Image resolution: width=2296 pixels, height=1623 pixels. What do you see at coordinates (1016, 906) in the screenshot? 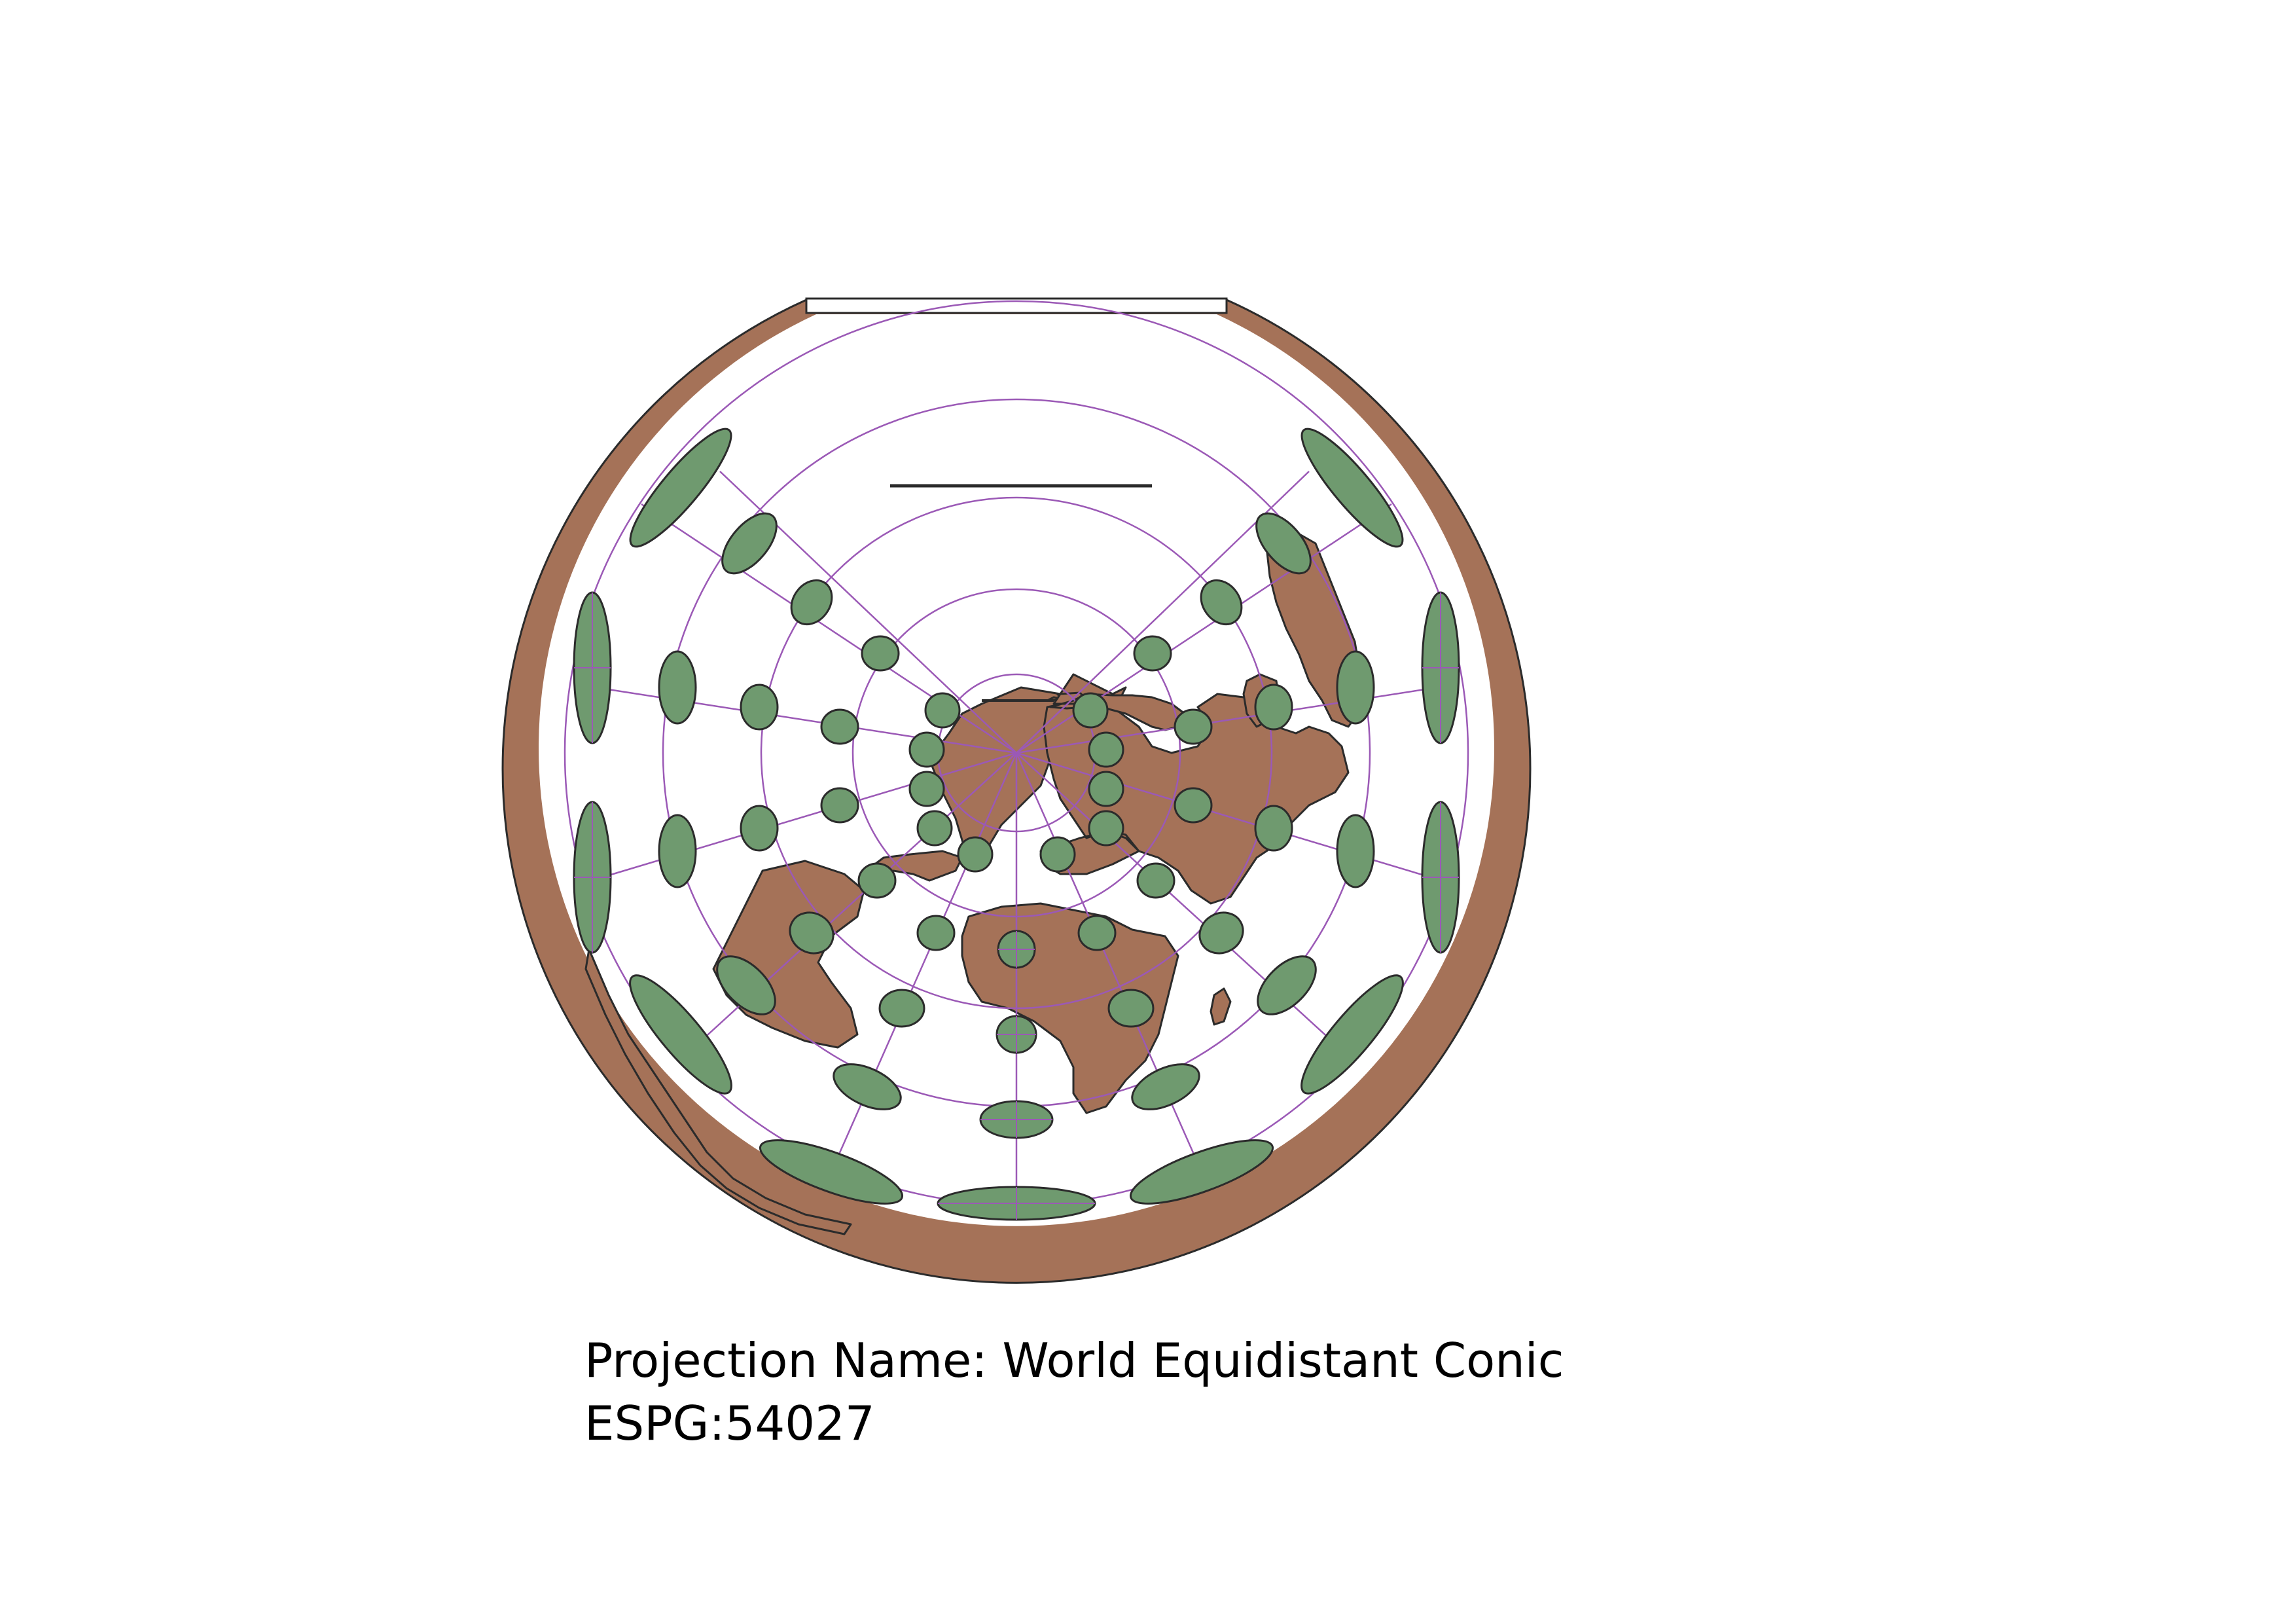
I see `tissot-axes` at bounding box center [1016, 906].